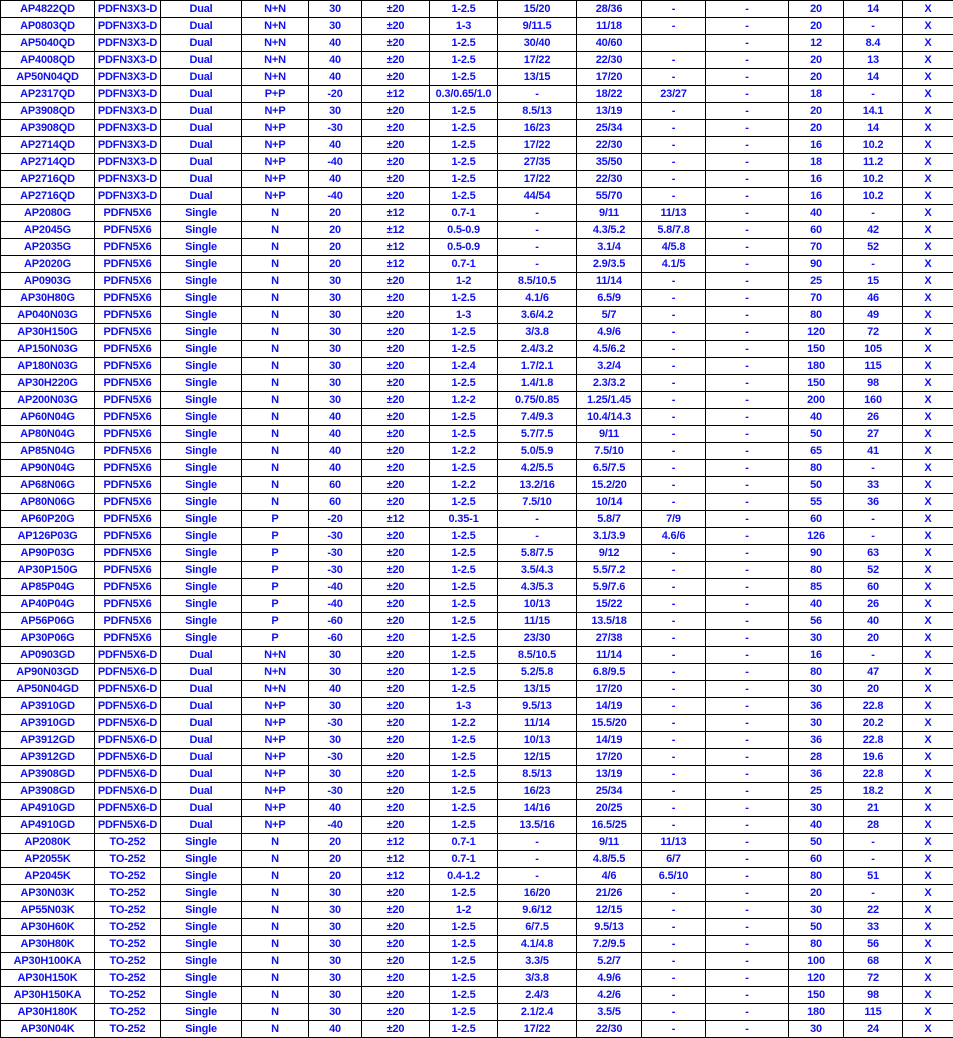 Image resolution: width=953 pixels, height=1038 pixels. I want to click on cell-rds-on-10v: 13/15, so click(537, 689).